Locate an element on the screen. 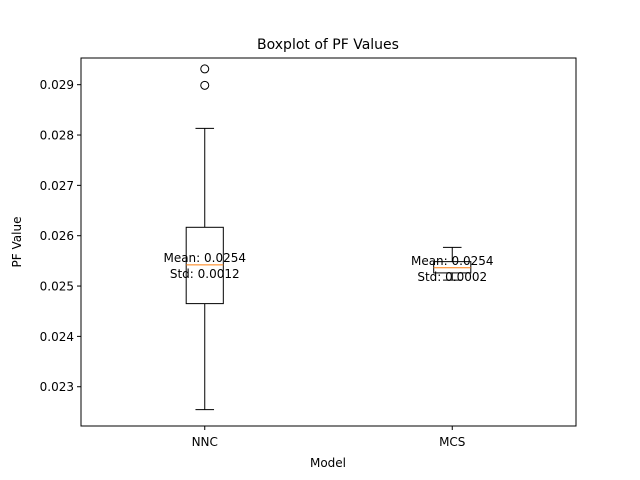  chart-title: Boxplot of PF Values is located at coordinates (328, 45).